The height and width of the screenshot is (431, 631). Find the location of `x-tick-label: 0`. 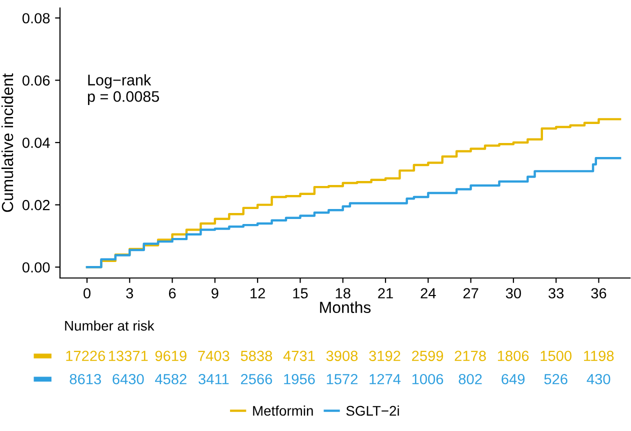

x-tick-label: 0 is located at coordinates (87, 293).